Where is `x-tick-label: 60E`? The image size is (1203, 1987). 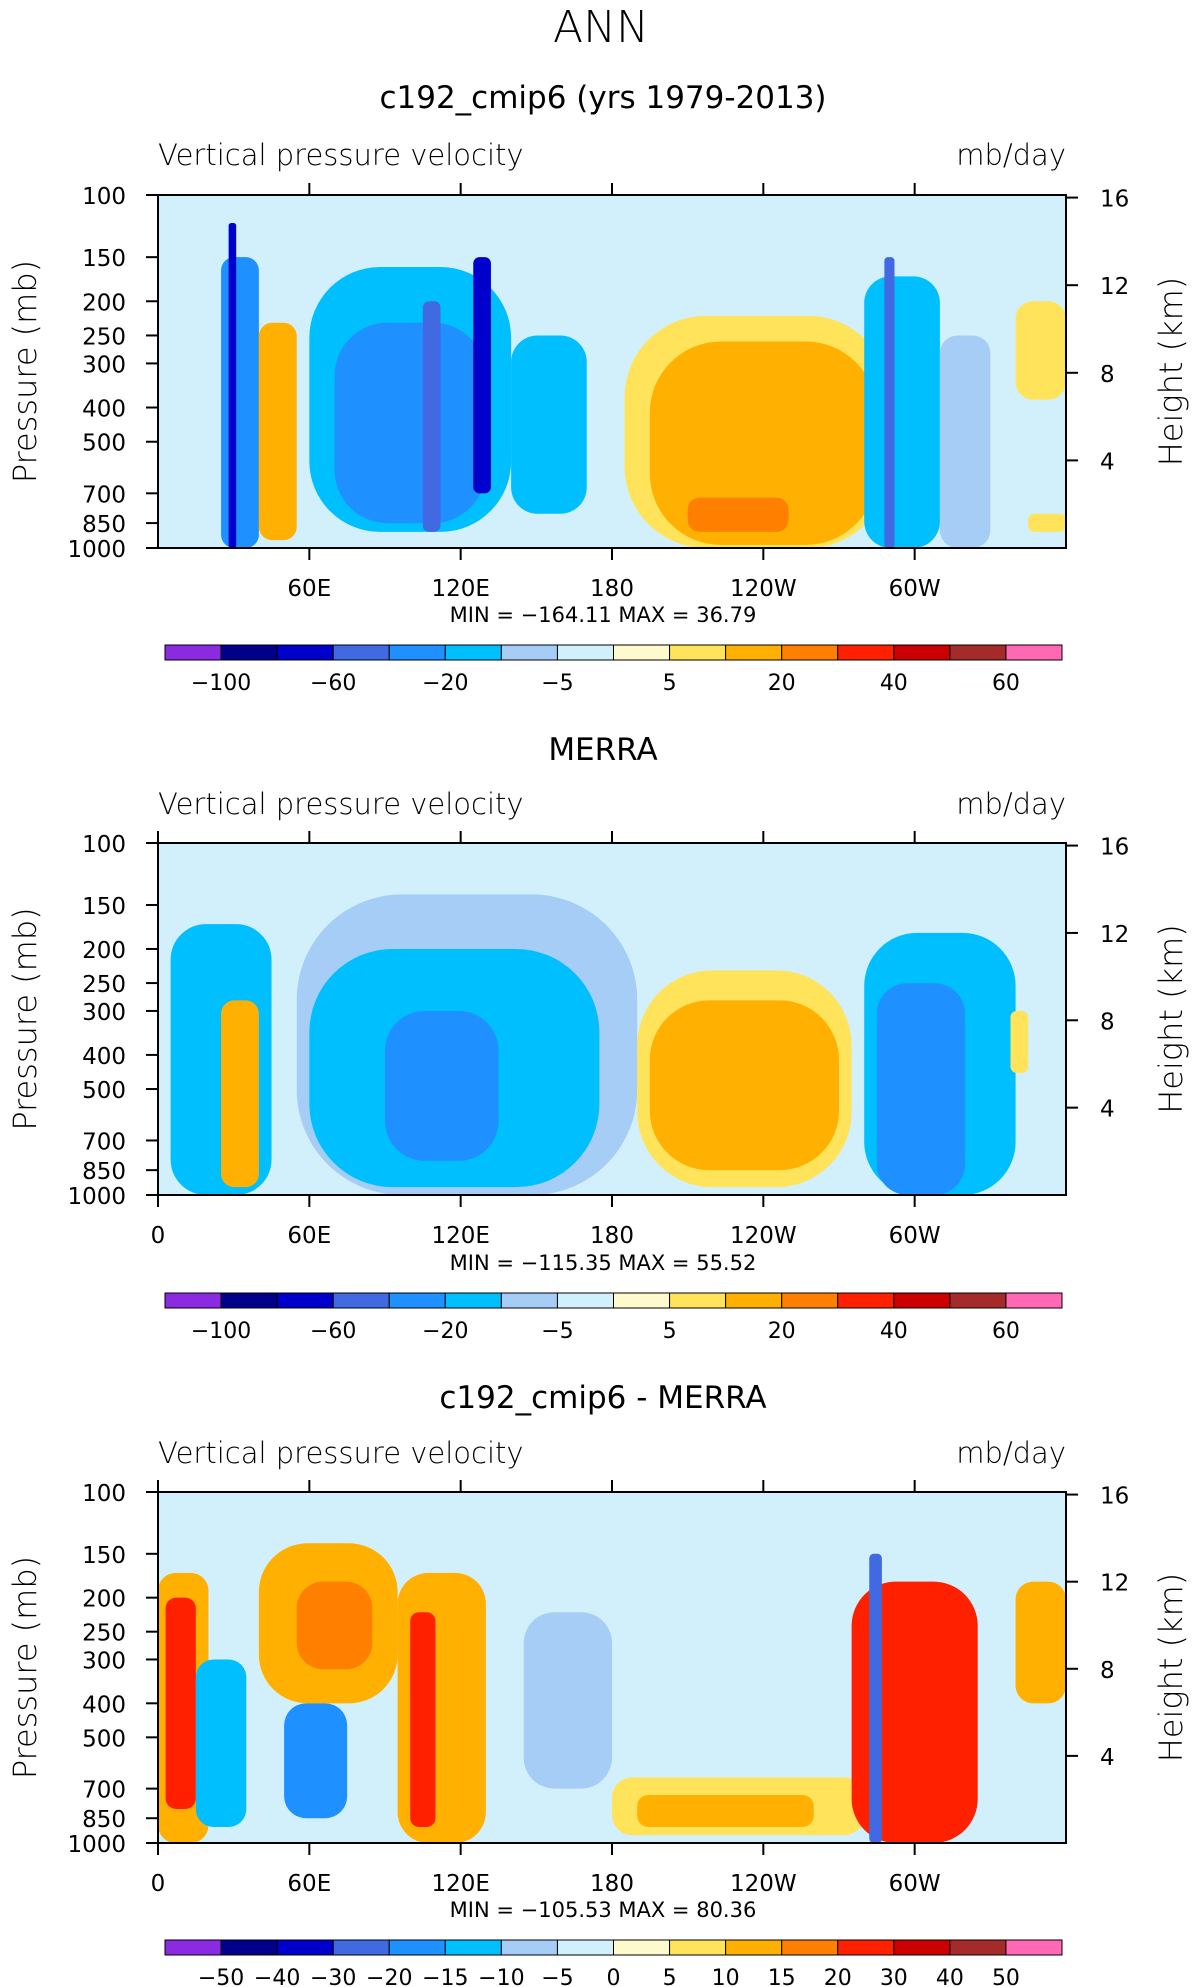 x-tick-label: 60E is located at coordinates (309, 1236).